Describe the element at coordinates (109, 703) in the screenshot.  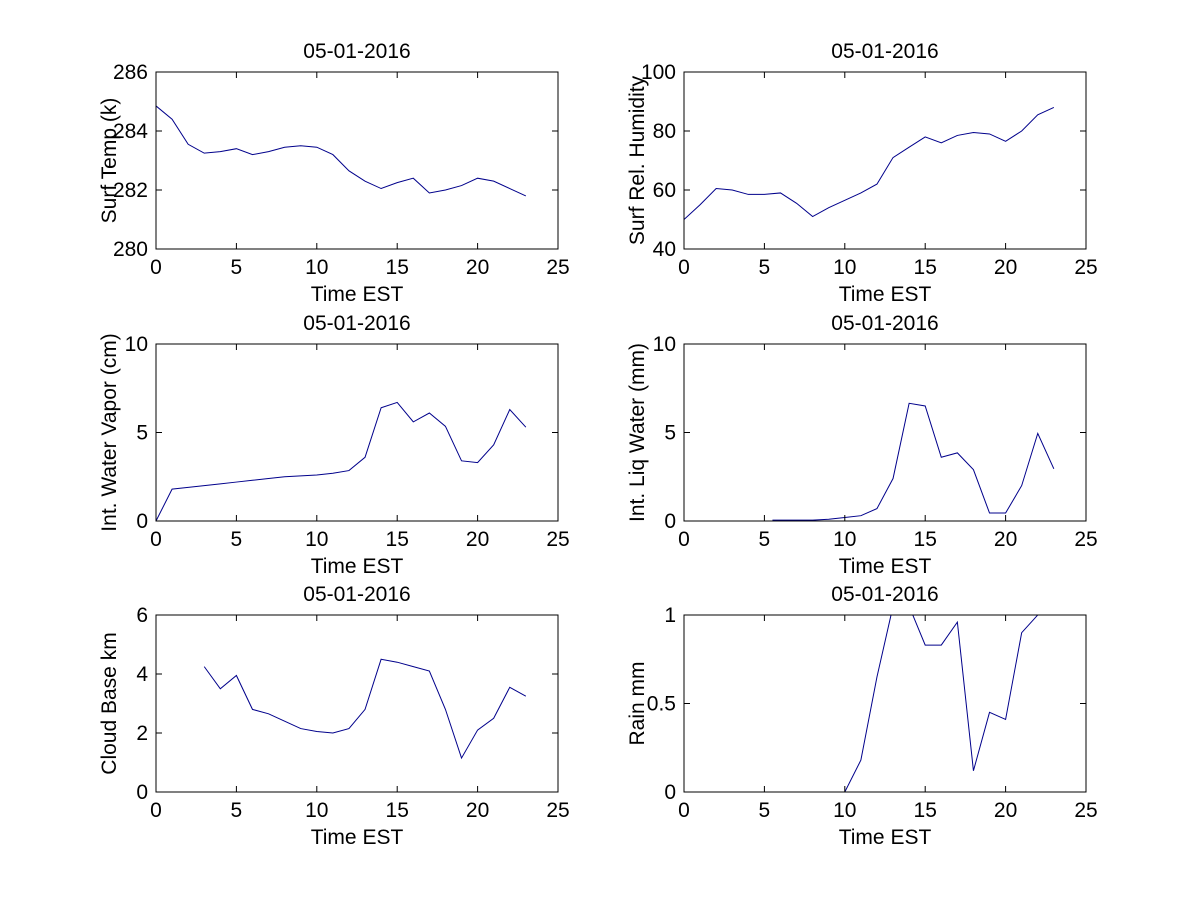
I see `y-axis-label: Cloud Base km` at that location.